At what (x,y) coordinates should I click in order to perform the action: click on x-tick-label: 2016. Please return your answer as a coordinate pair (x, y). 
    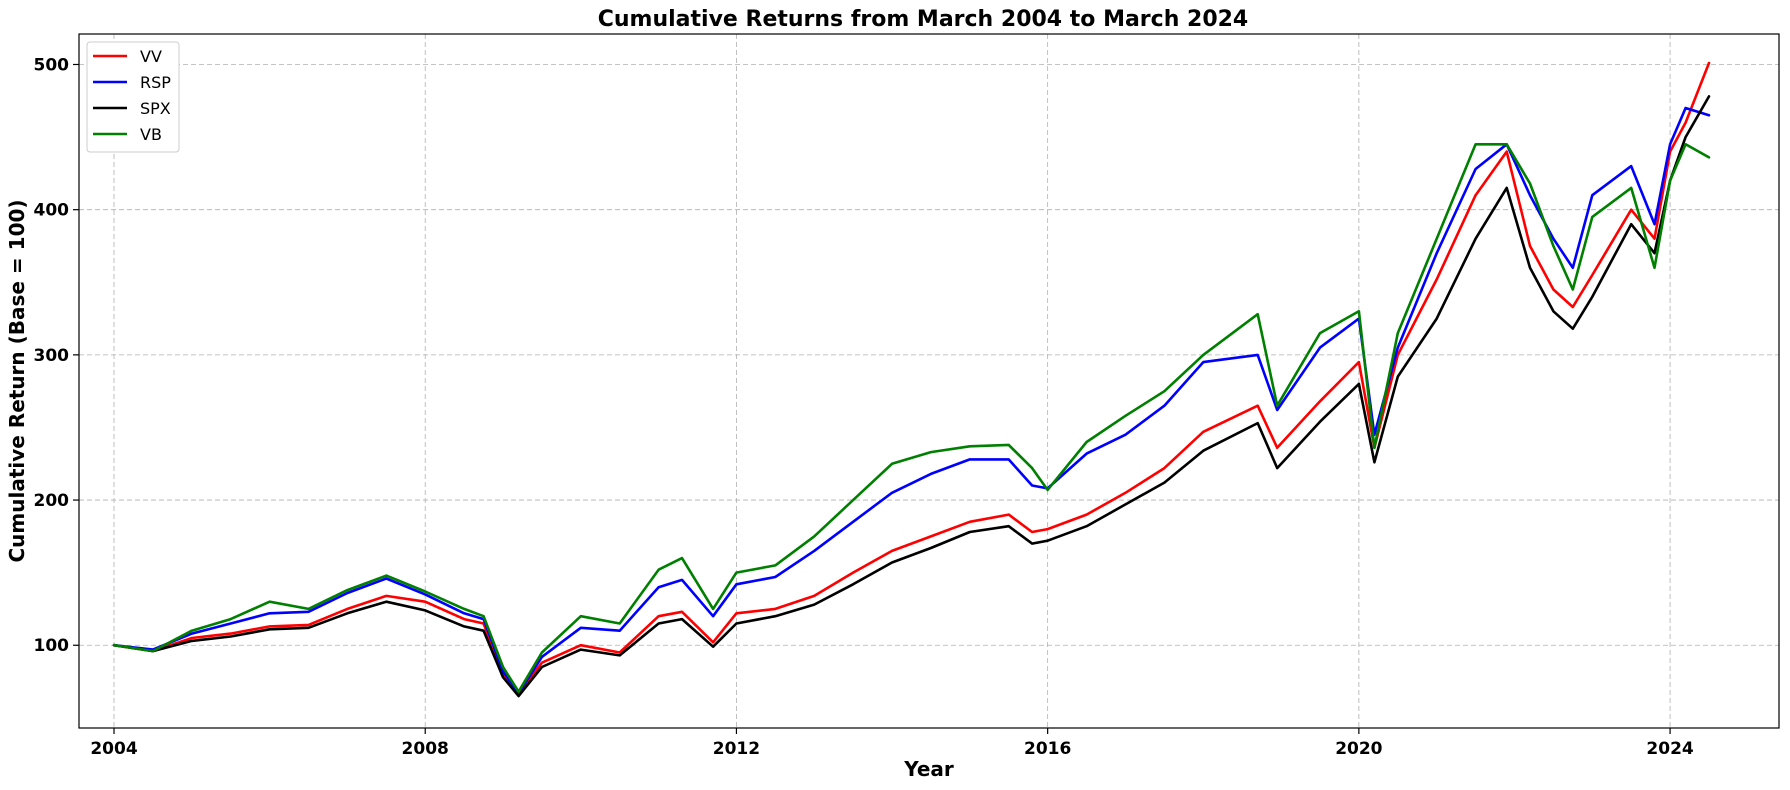
    Looking at the image, I should click on (1047, 749).